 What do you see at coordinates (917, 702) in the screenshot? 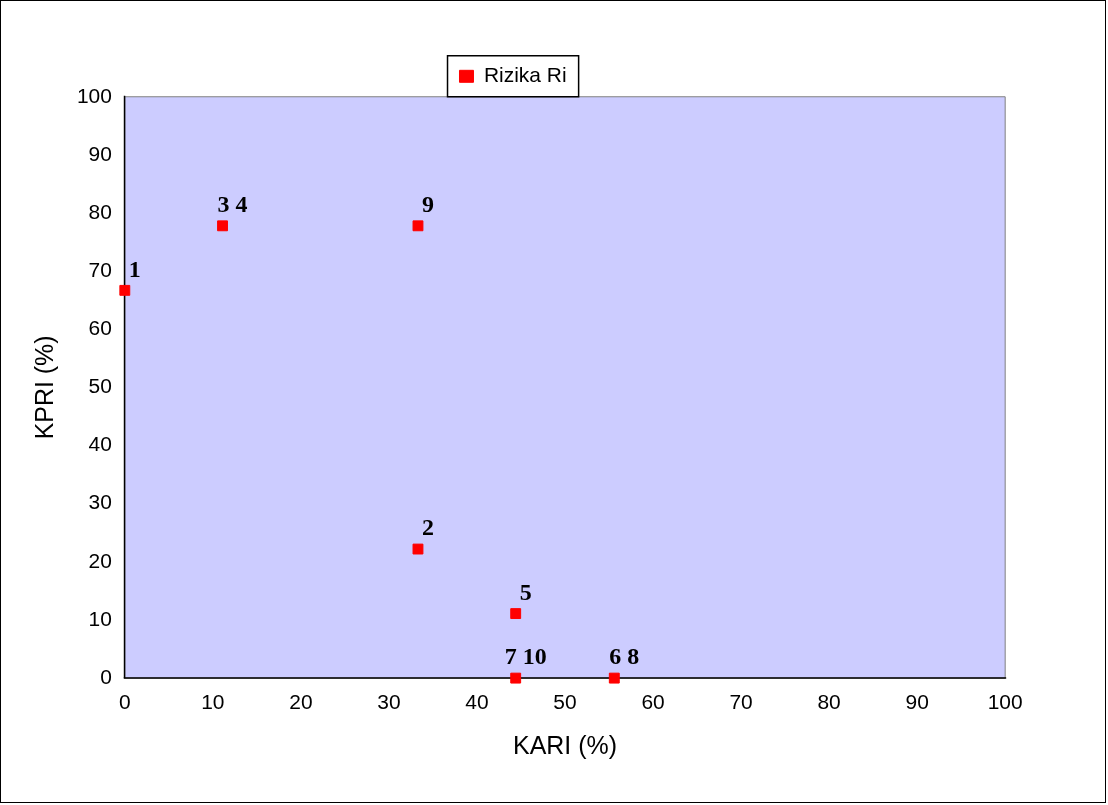
I see `x-tick-label: 90` at bounding box center [917, 702].